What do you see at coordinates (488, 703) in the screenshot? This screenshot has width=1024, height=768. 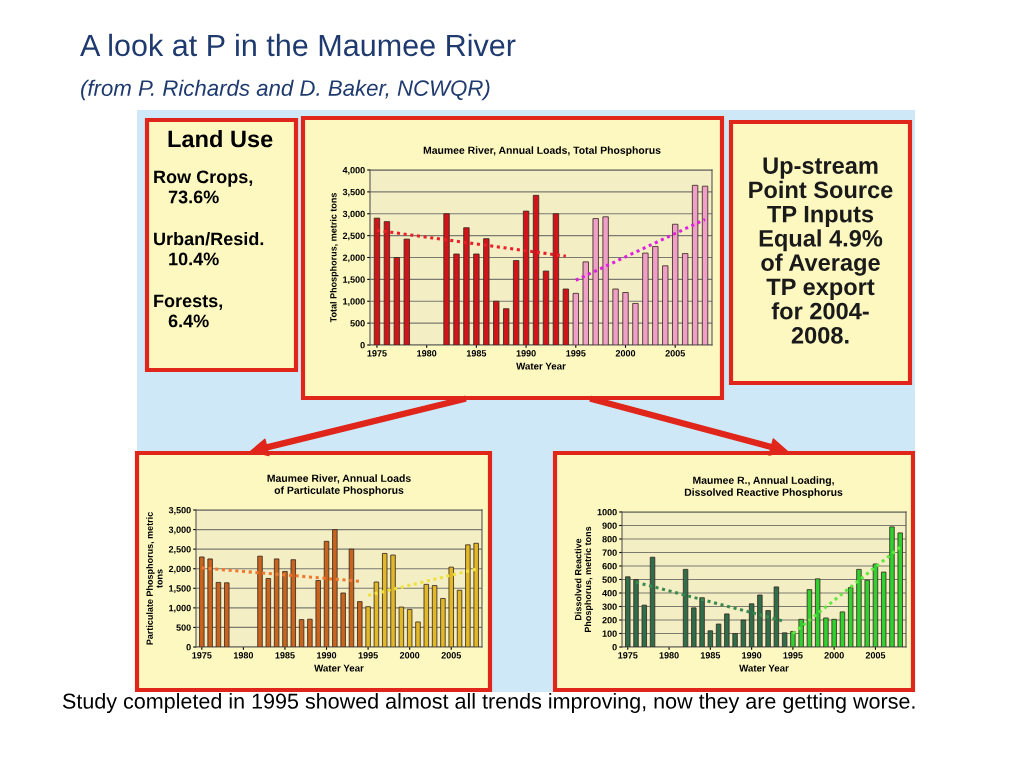 I see `text: Study completed in 1995 showed almost all trends improving, now they are getting worse.` at bounding box center [488, 703].